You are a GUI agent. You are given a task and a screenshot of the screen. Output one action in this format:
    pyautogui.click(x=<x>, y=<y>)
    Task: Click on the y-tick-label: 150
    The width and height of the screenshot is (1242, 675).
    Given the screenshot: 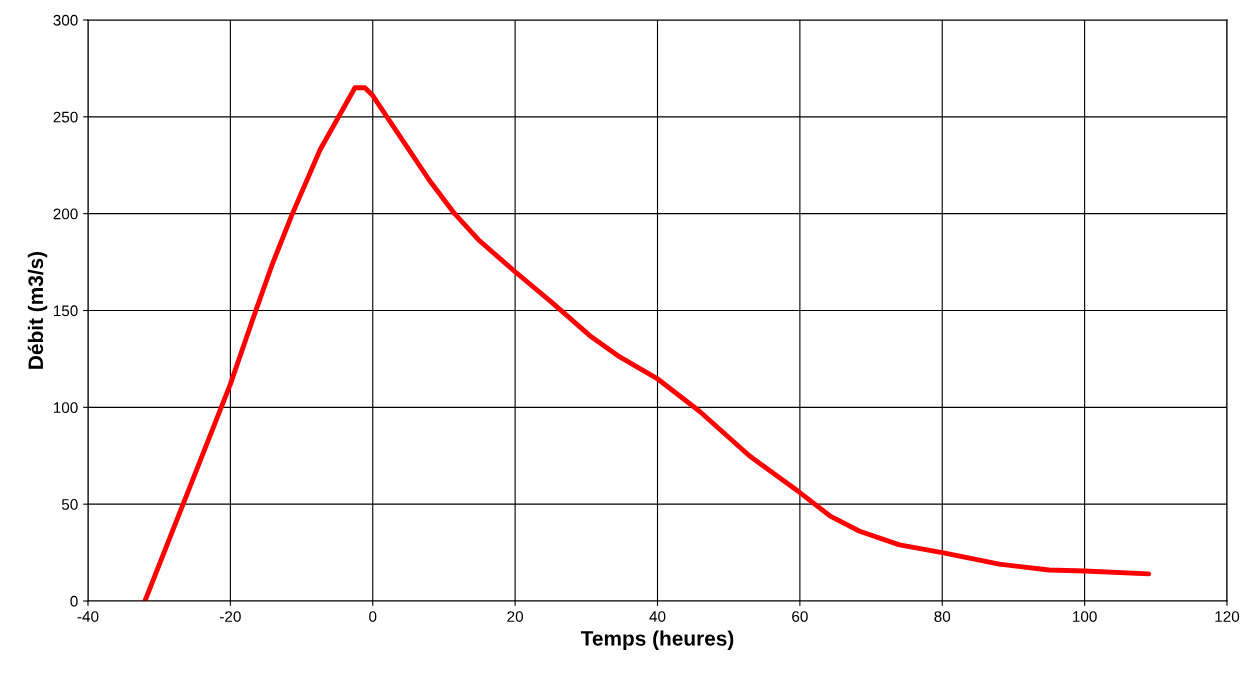 What is the action you would take?
    pyautogui.click(x=65, y=311)
    